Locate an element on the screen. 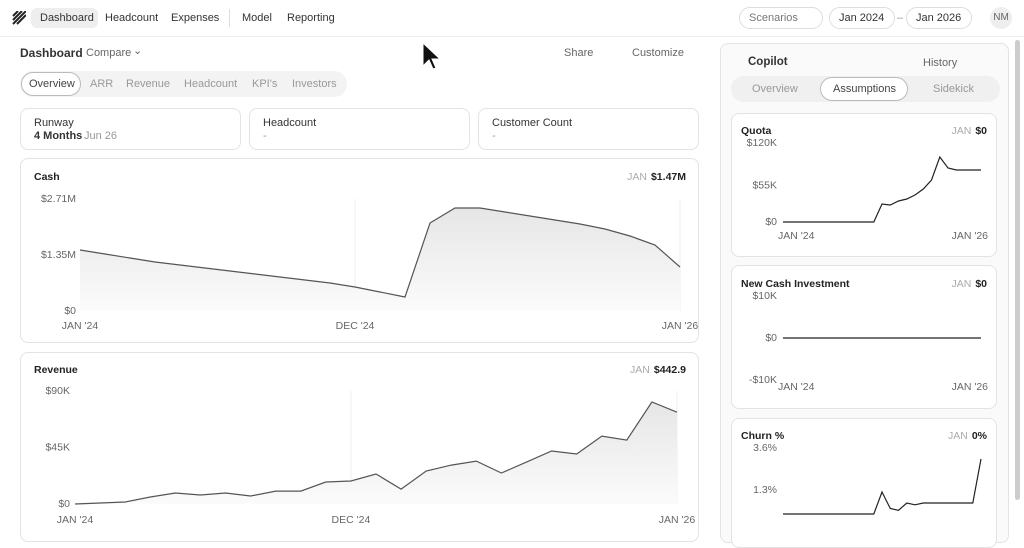  chart-title: Revenue is located at coordinates (56, 370).